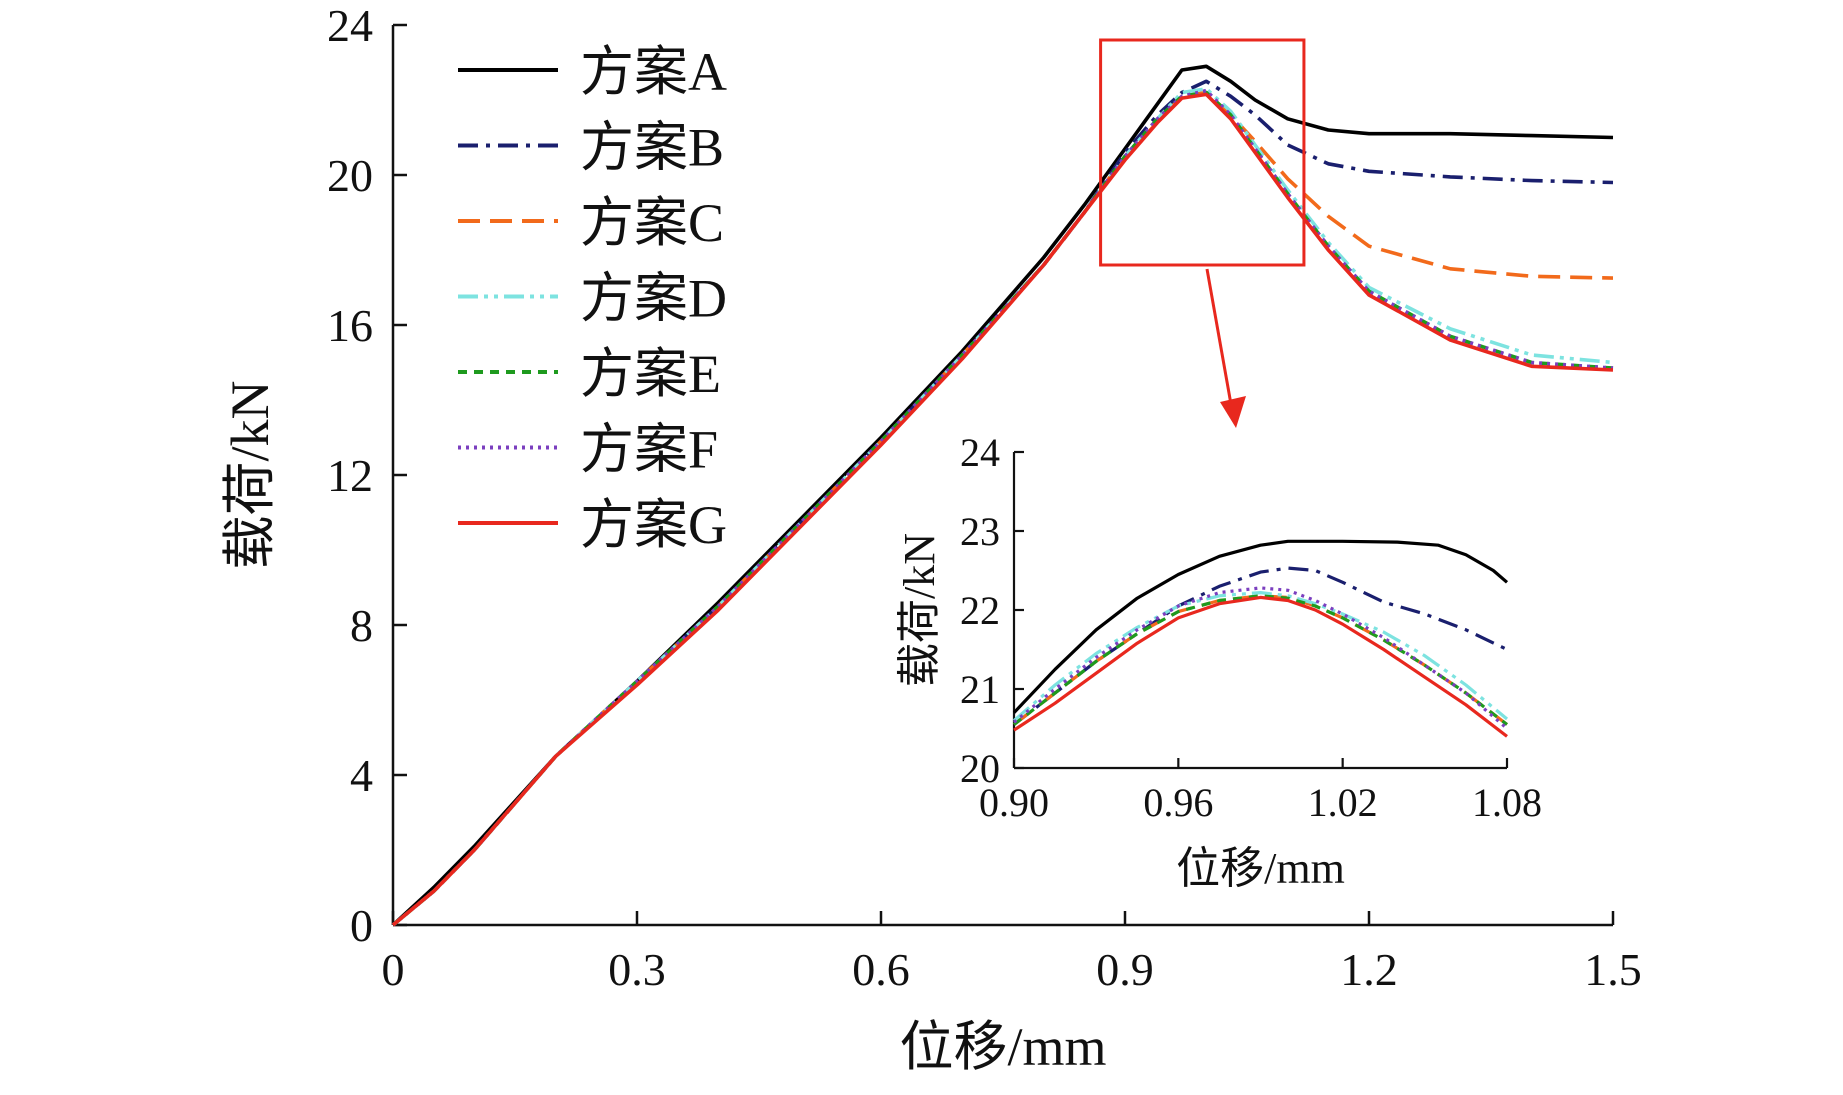 This screenshot has height=1095, width=1843. What do you see at coordinates (980, 531) in the screenshot?
I see `y-tick-label: 23` at bounding box center [980, 531].